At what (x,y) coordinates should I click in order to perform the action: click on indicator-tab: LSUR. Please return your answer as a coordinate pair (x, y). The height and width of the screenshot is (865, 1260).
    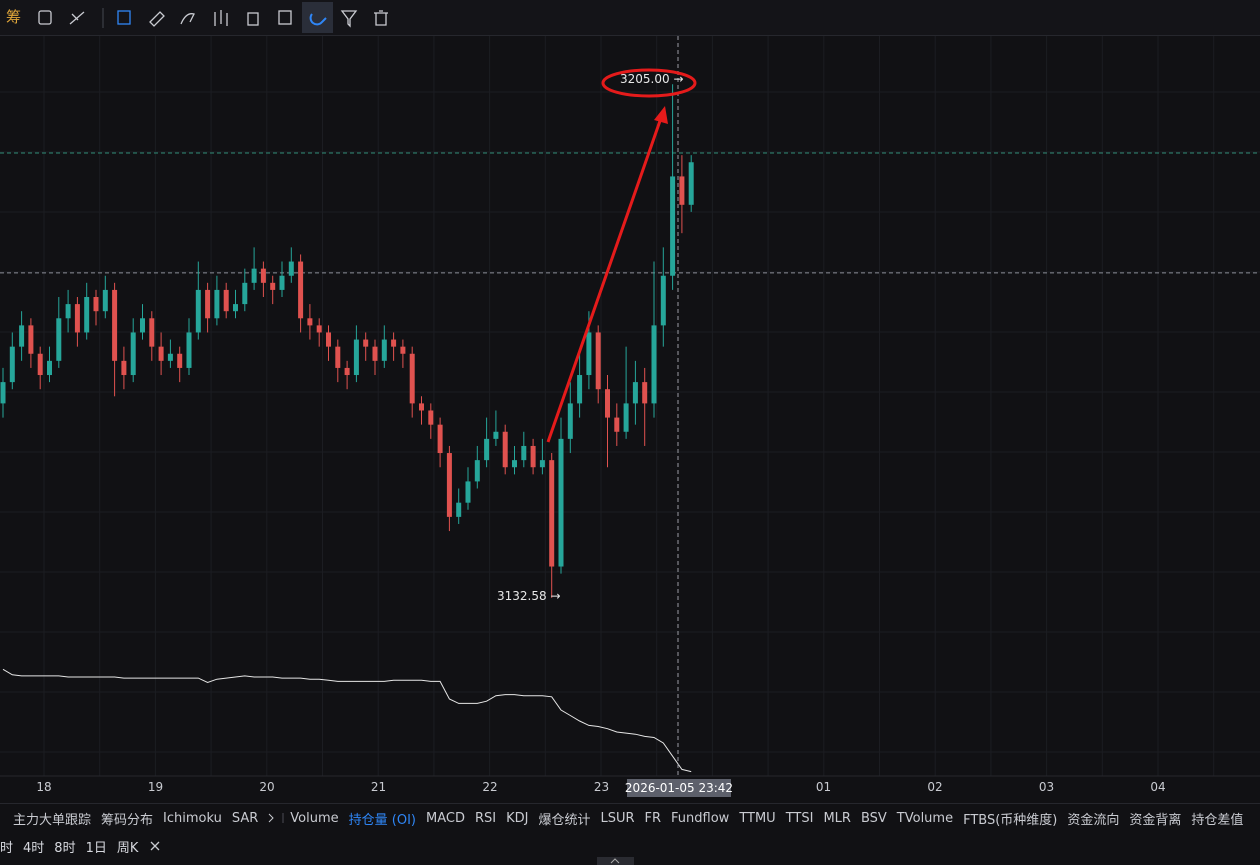
    Looking at the image, I should click on (617, 818).